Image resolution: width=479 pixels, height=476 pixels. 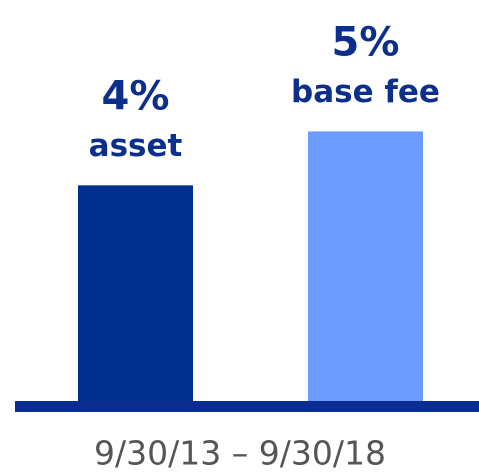 I want to click on baseline, so click(x=247, y=406).